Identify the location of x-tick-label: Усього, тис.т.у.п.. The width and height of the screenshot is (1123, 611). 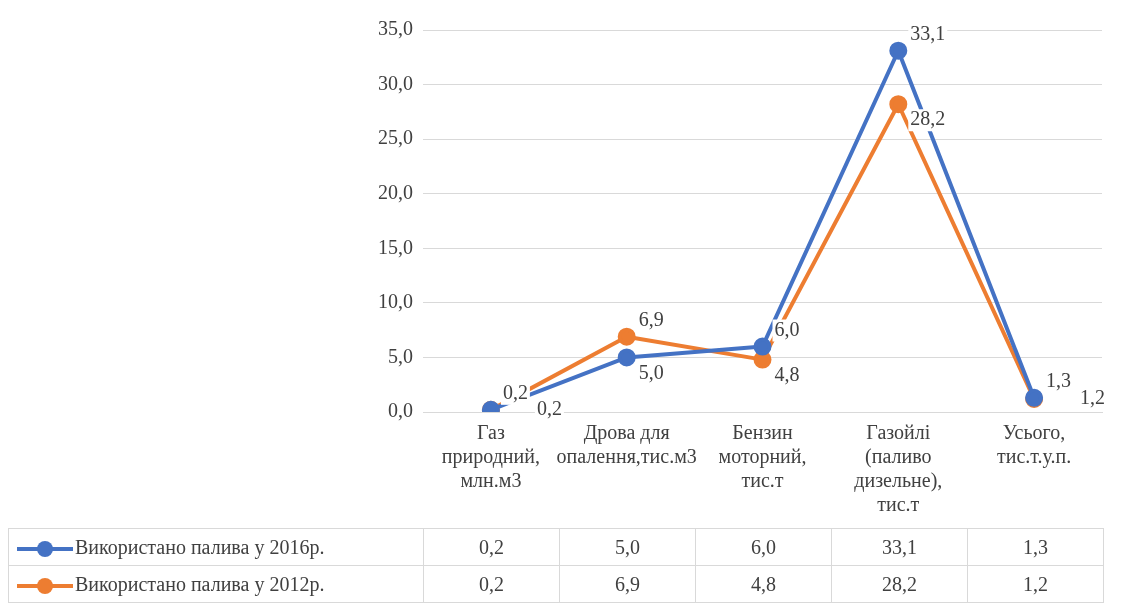
(1034, 445).